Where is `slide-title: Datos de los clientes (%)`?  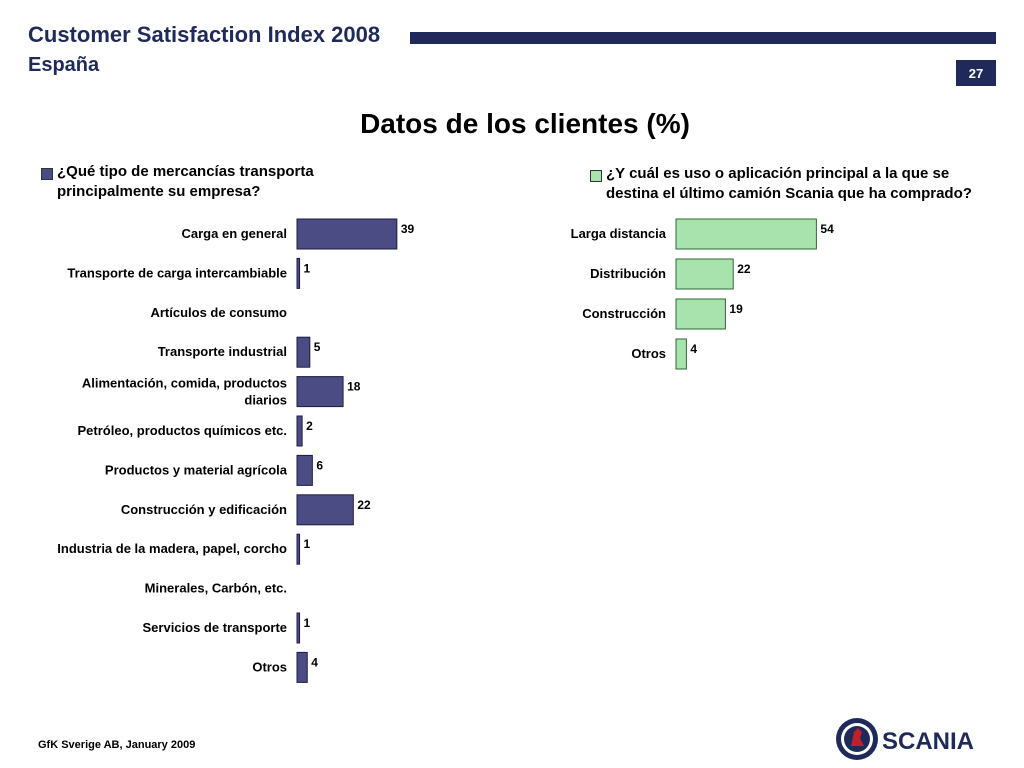 slide-title: Datos de los clientes (%) is located at coordinates (525, 123).